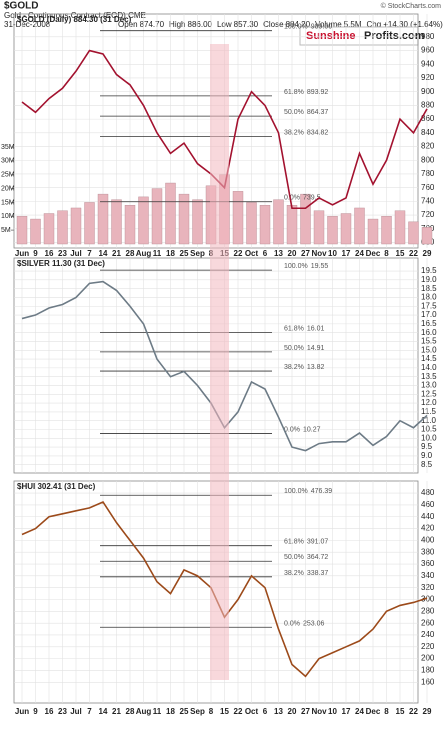  What do you see at coordinates (21, 6) in the screenshot?
I see `symbol: $GOLD` at bounding box center [21, 6].